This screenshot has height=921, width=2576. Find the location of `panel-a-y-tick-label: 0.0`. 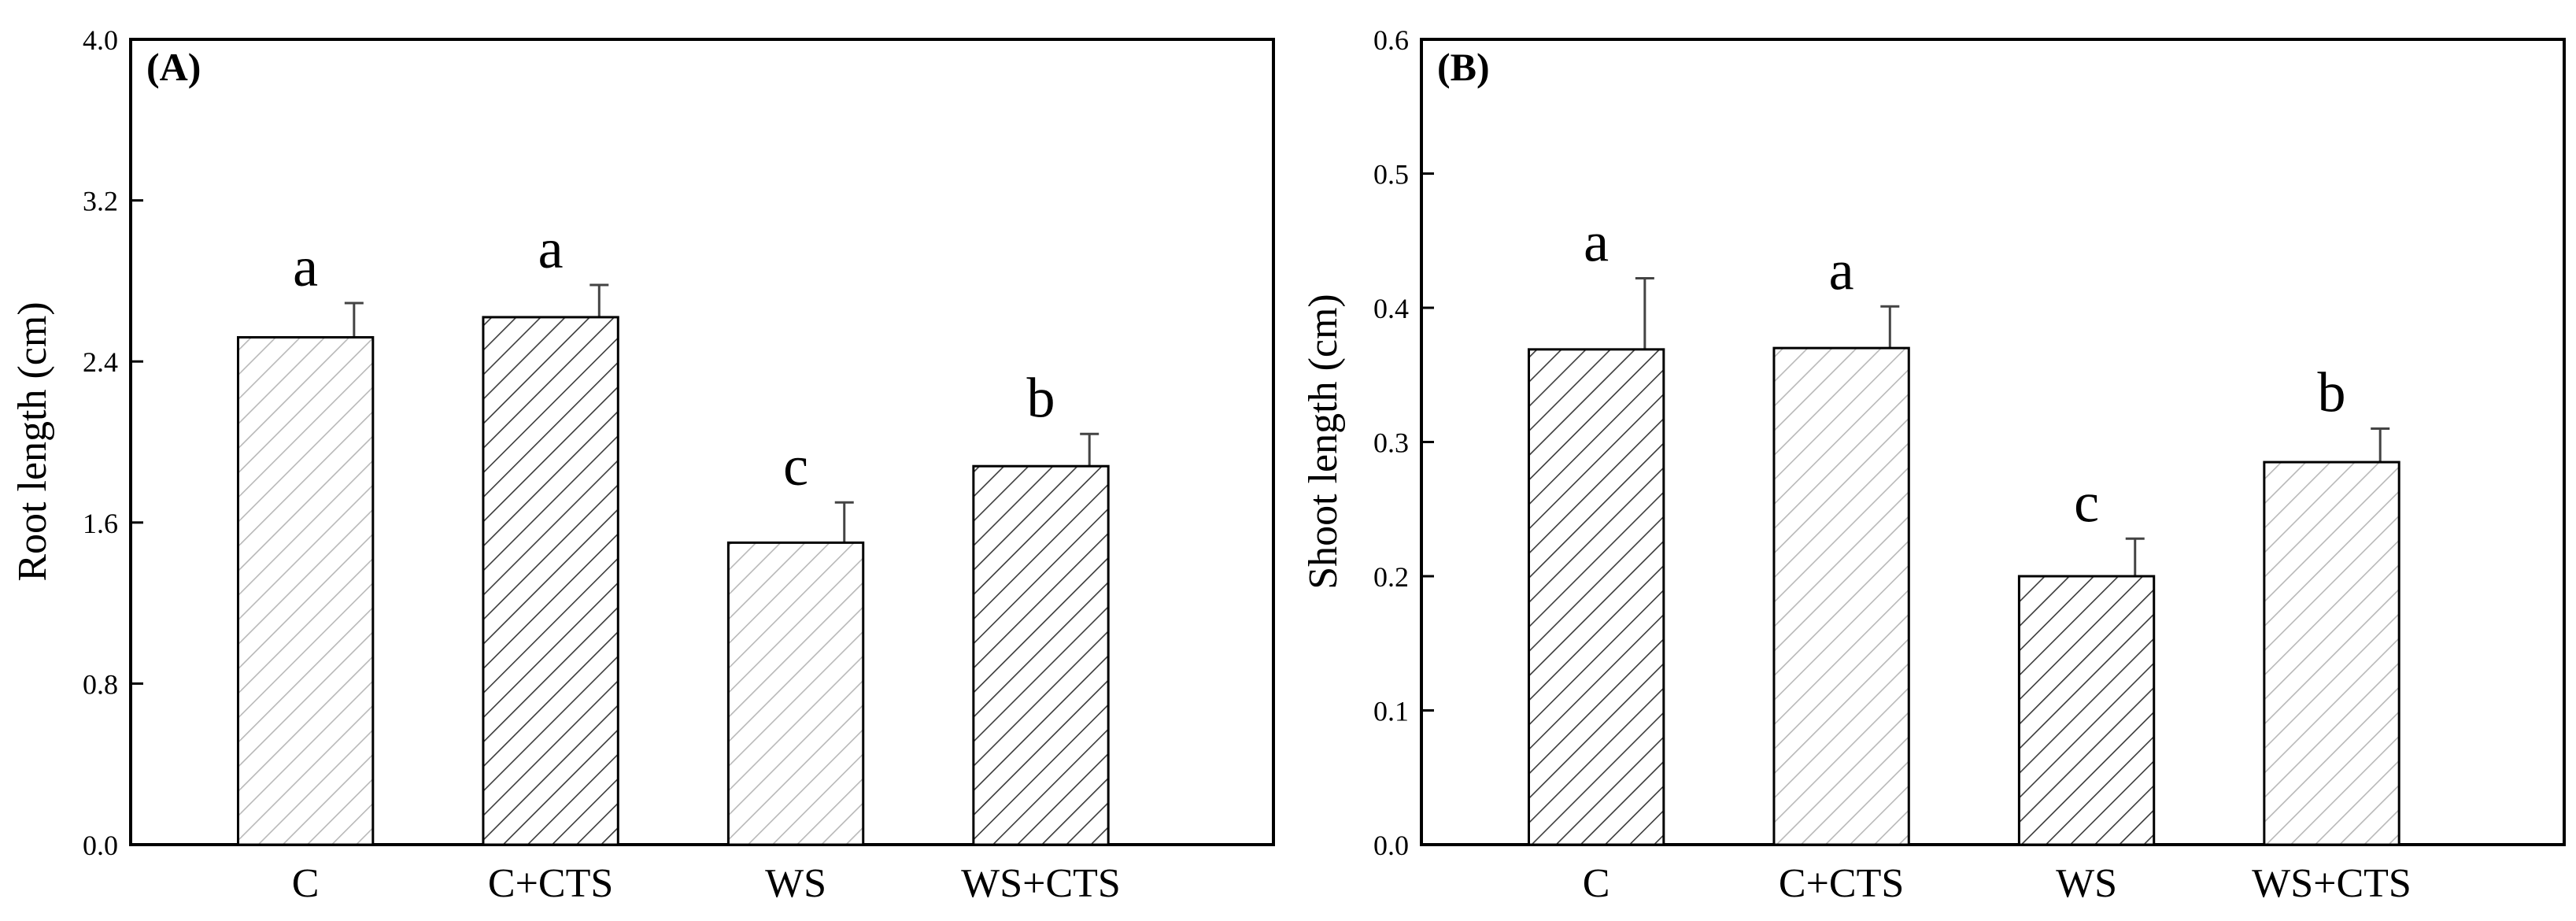

panel-a-y-tick-label: 0.0 is located at coordinates (100, 845).